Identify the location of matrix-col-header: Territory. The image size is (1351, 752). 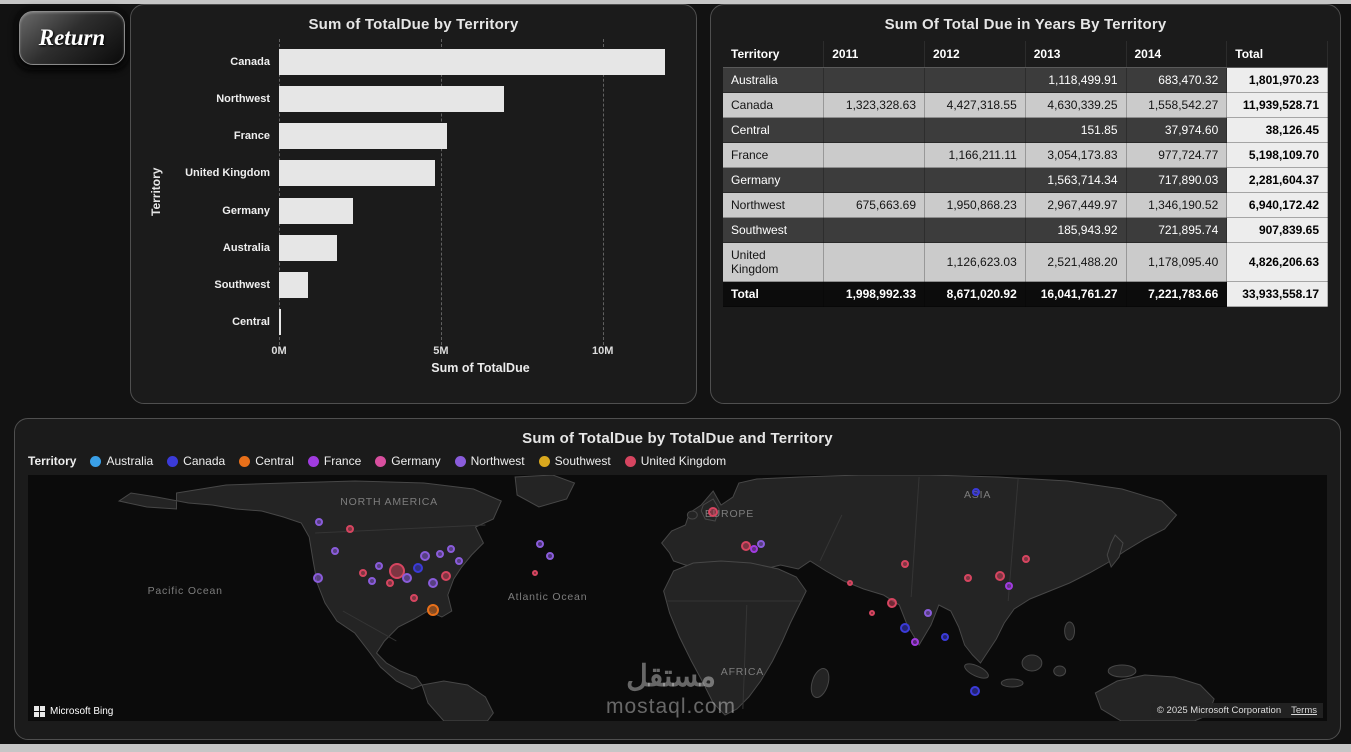
(774, 54).